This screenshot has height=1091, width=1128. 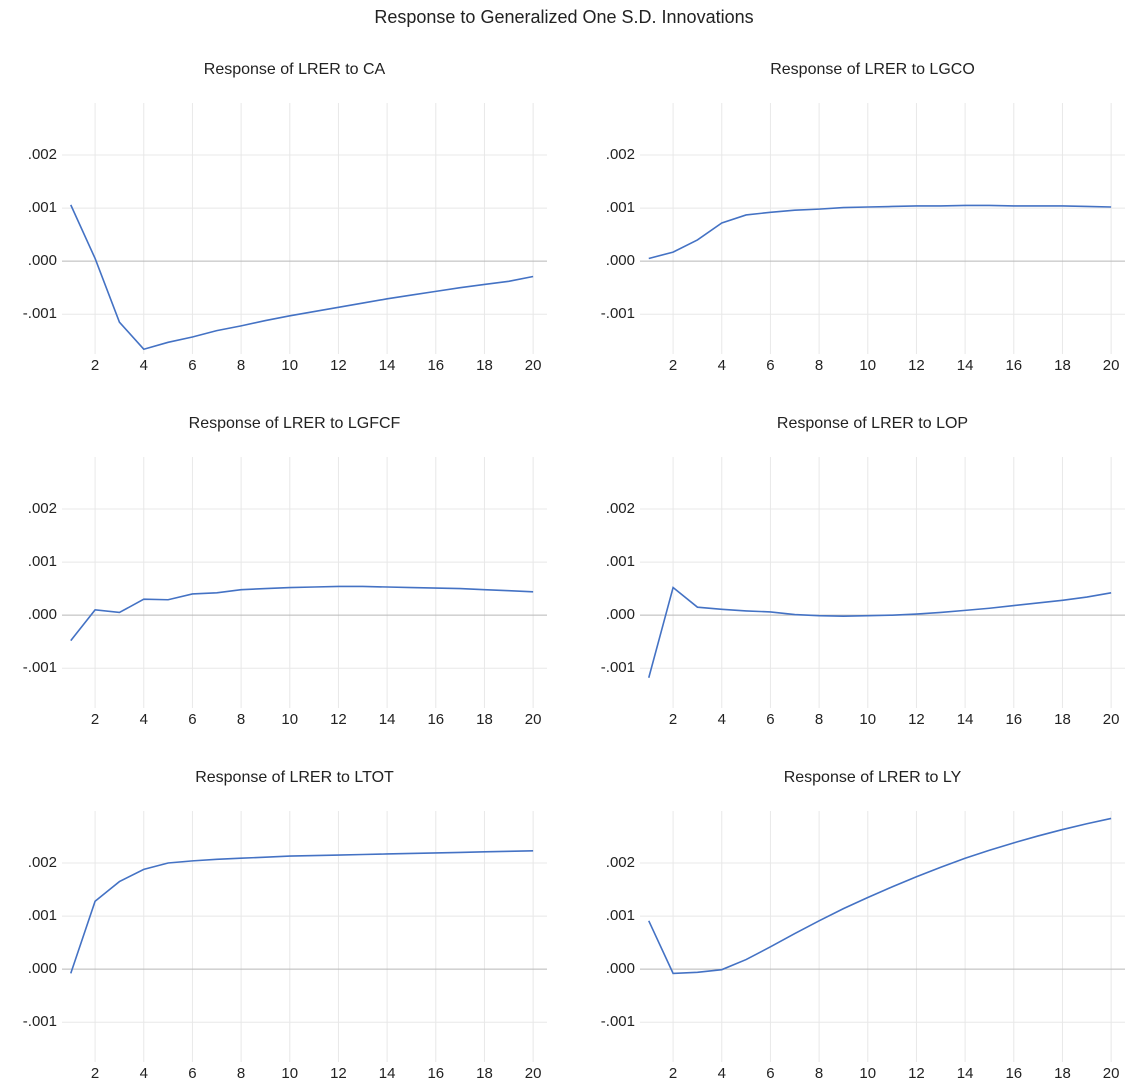 I want to click on panel-title: Response of LRER to CA, so click(x=295, y=69).